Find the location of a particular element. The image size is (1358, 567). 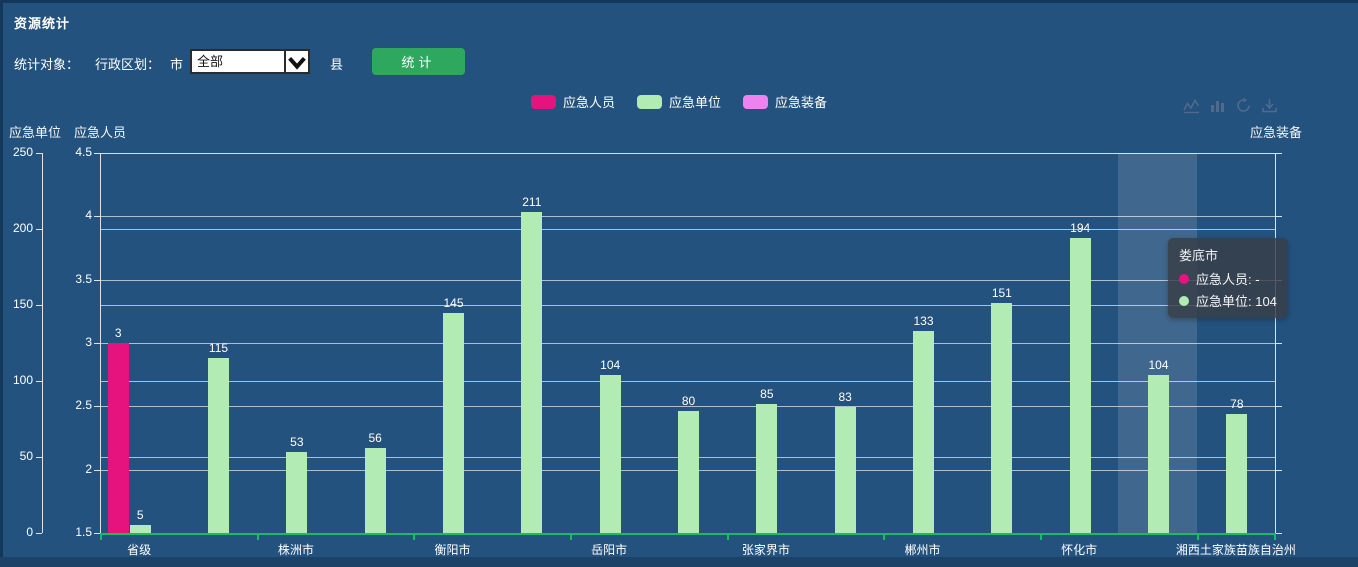

y-axis-tick-label-person: 3 is located at coordinates (88, 342).